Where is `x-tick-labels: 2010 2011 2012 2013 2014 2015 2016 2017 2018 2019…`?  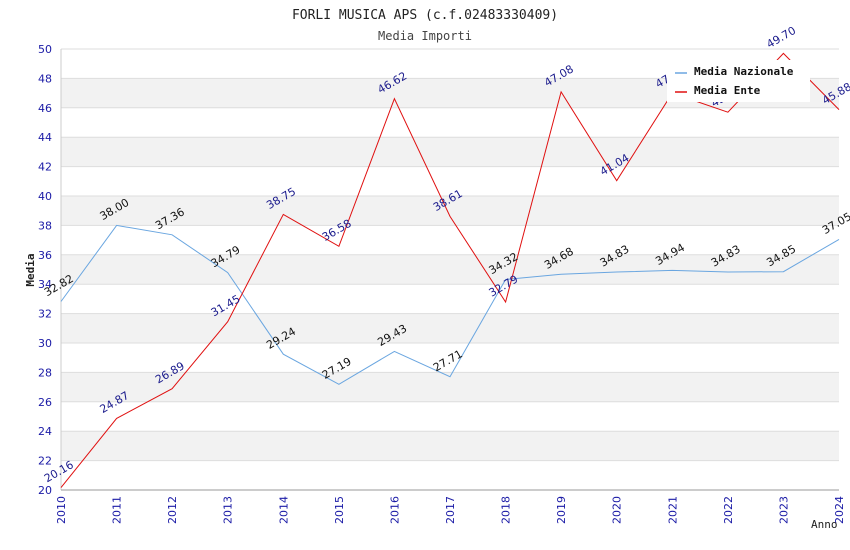
x-tick-labels: 2010 2011 2012 2013 2014 2015 2016 2017 2018 2019… is located at coordinates (450, 510).